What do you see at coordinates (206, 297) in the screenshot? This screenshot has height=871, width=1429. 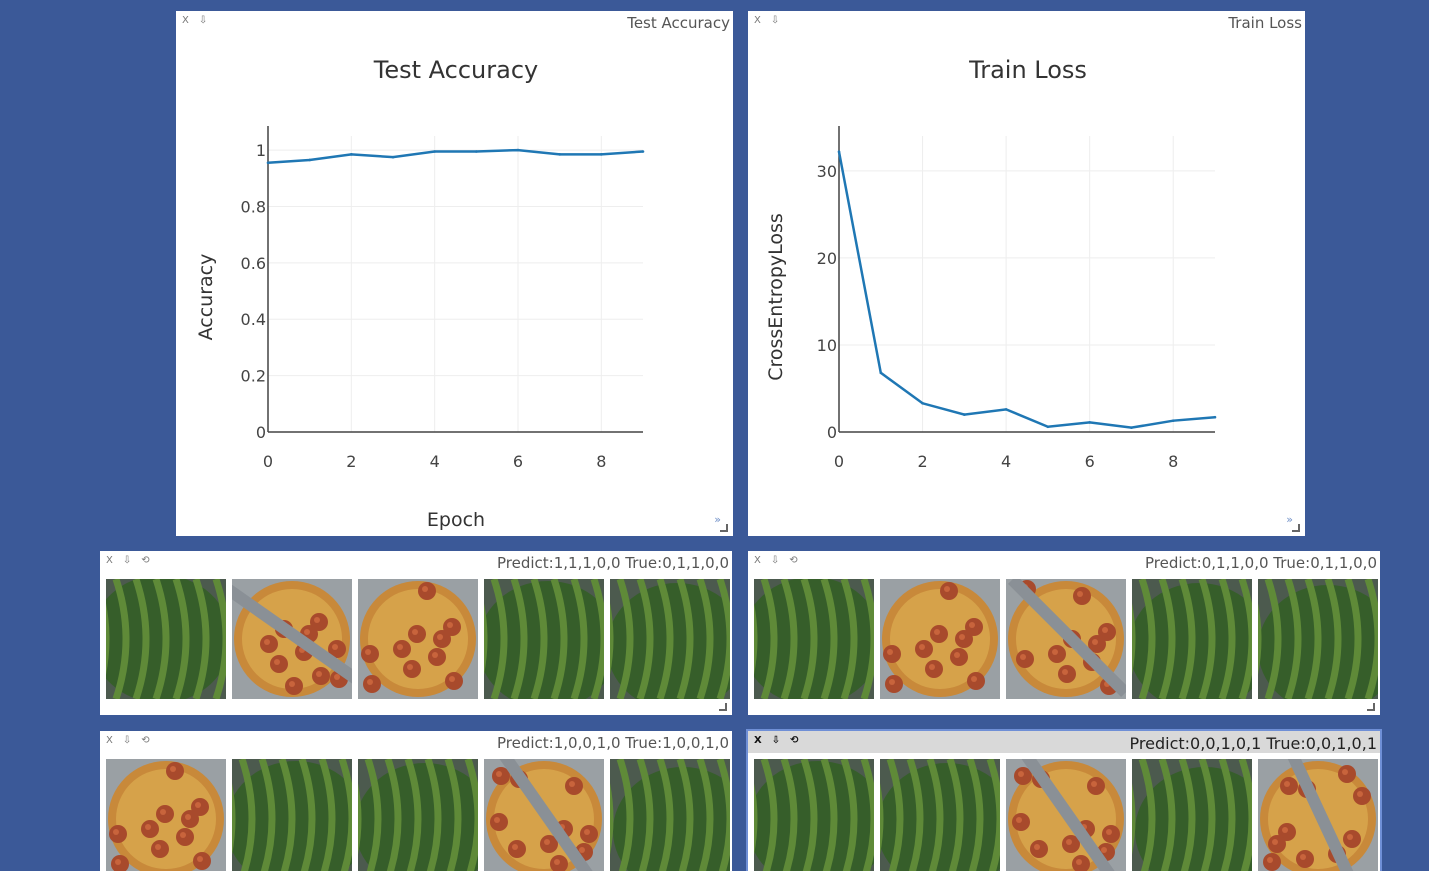 I see `y-axis-label: Accuracy` at bounding box center [206, 297].